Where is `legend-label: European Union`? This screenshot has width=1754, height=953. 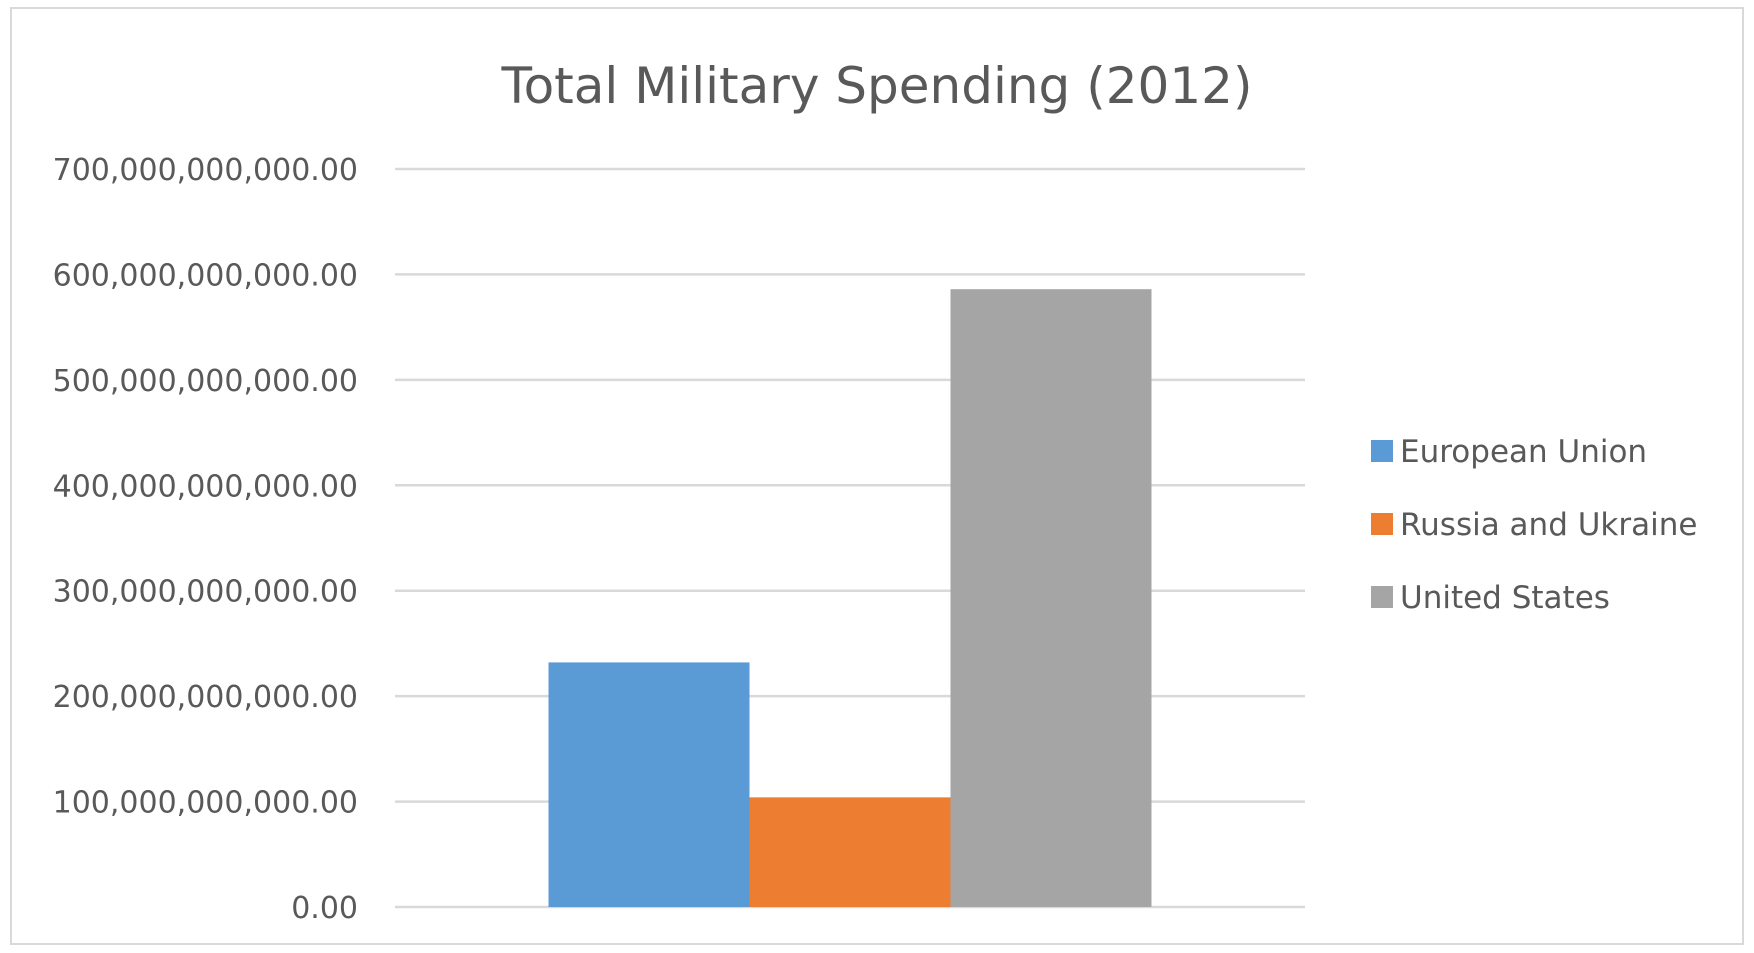 legend-label: European Union is located at coordinates (1523, 452).